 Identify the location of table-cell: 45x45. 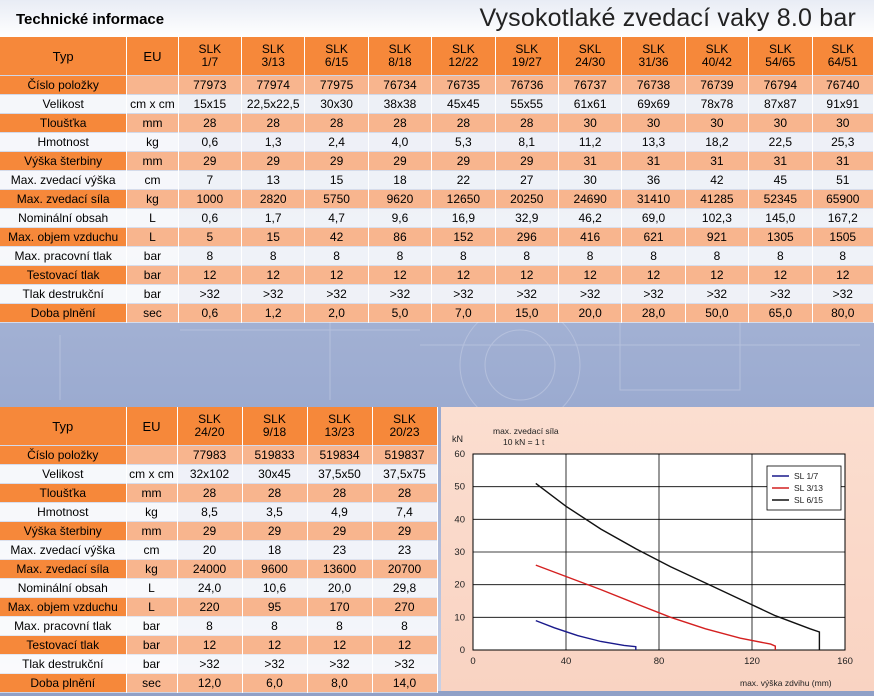
(463, 104).